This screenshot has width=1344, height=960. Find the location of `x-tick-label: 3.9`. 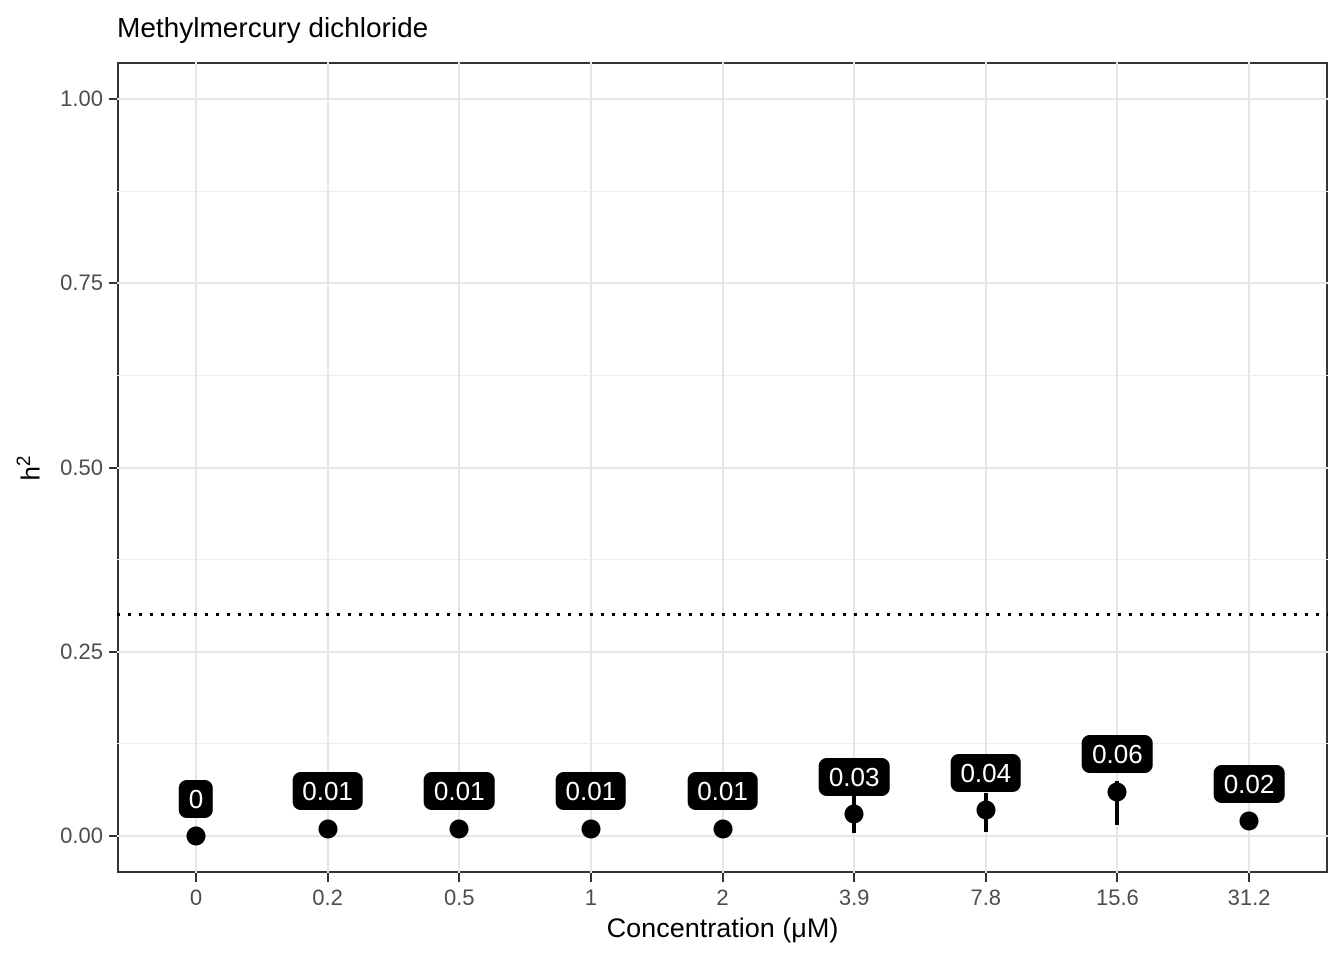

x-tick-label: 3.9 is located at coordinates (854, 897).